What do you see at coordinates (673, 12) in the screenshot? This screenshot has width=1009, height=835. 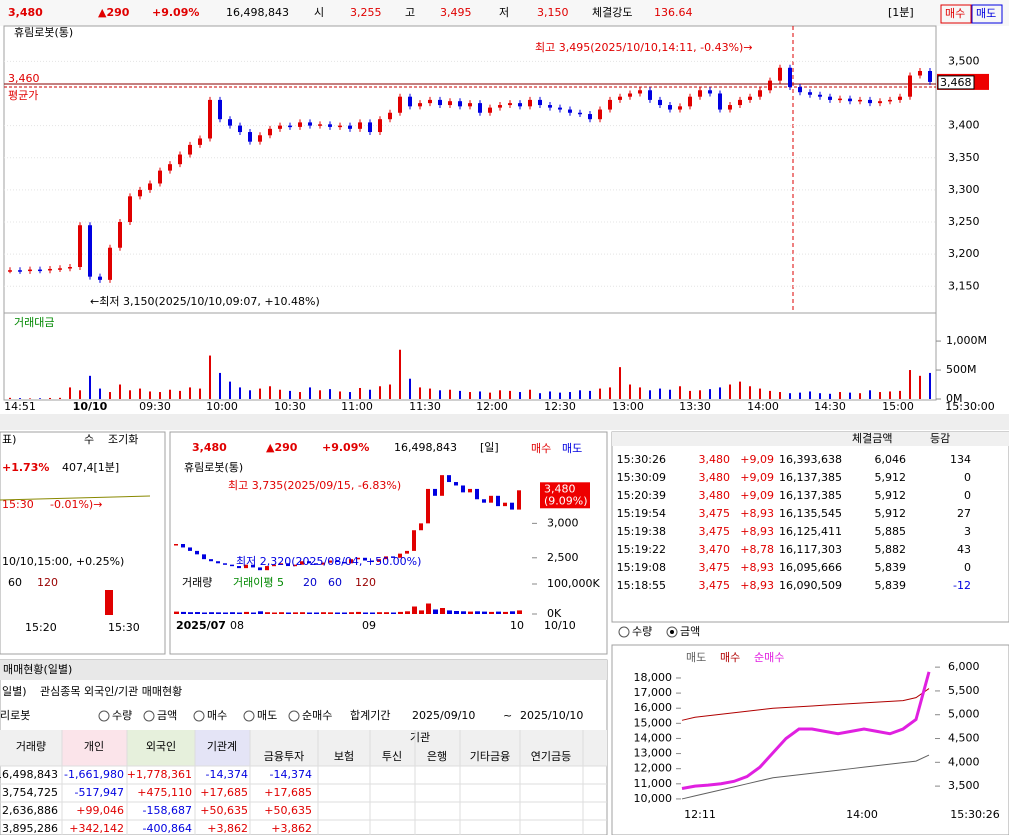 I see `label: 136.64` at bounding box center [673, 12].